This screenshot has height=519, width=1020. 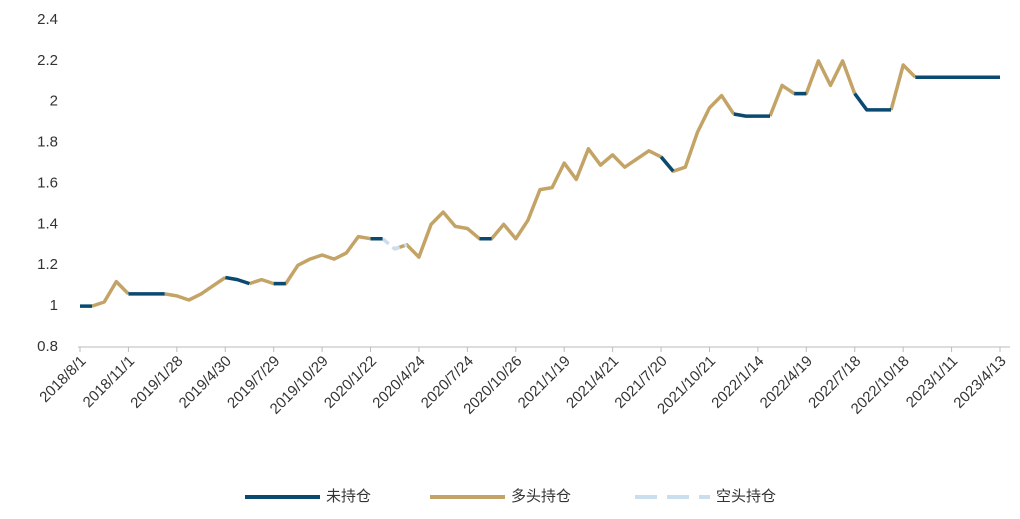 I want to click on y-tick-label: 2, so click(x=54, y=101).